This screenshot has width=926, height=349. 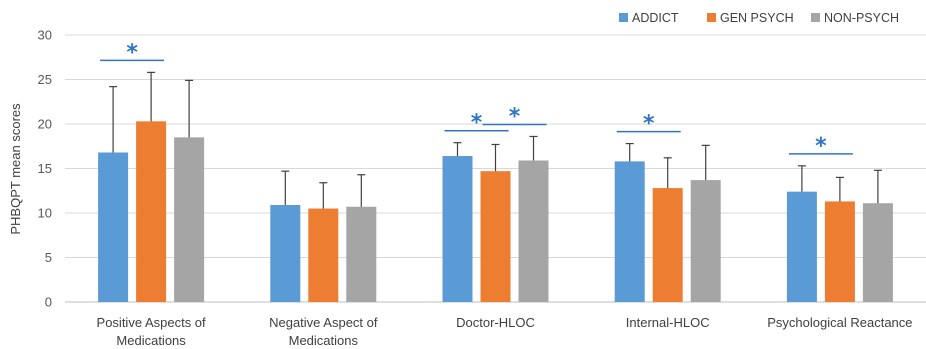 What do you see at coordinates (45, 124) in the screenshot?
I see `y-tick-label: 20` at bounding box center [45, 124].